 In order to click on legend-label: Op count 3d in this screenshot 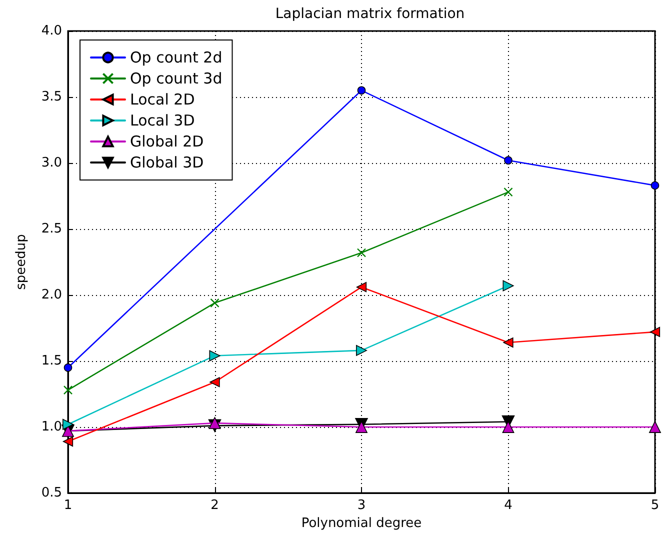, I will do `click(176, 79)`.